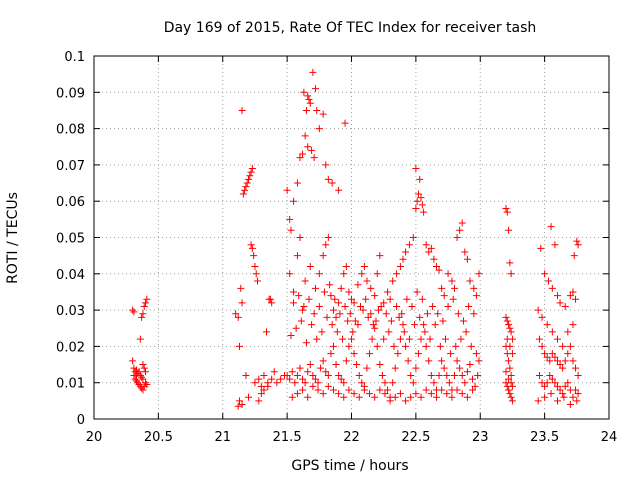 The height and width of the screenshot is (480, 640). What do you see at coordinates (70, 130) in the screenshot?
I see `y-tick-label: 0.08` at bounding box center [70, 130].